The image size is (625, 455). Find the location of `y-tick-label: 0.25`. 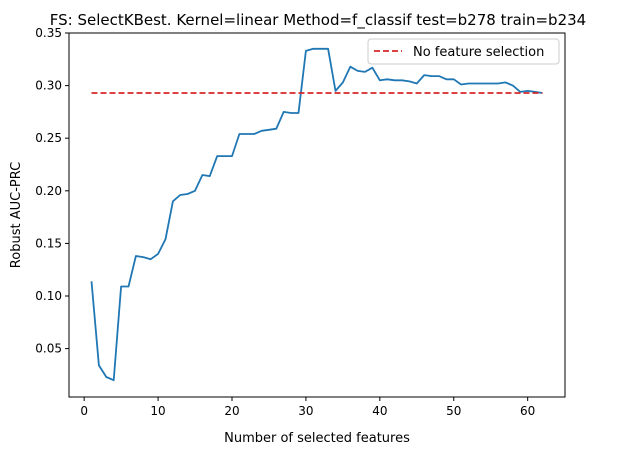

y-tick-label: 0.25 is located at coordinates (48, 138).